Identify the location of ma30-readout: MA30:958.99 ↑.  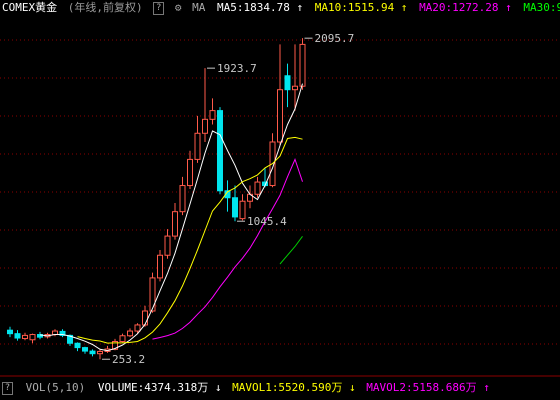
(541, 7).